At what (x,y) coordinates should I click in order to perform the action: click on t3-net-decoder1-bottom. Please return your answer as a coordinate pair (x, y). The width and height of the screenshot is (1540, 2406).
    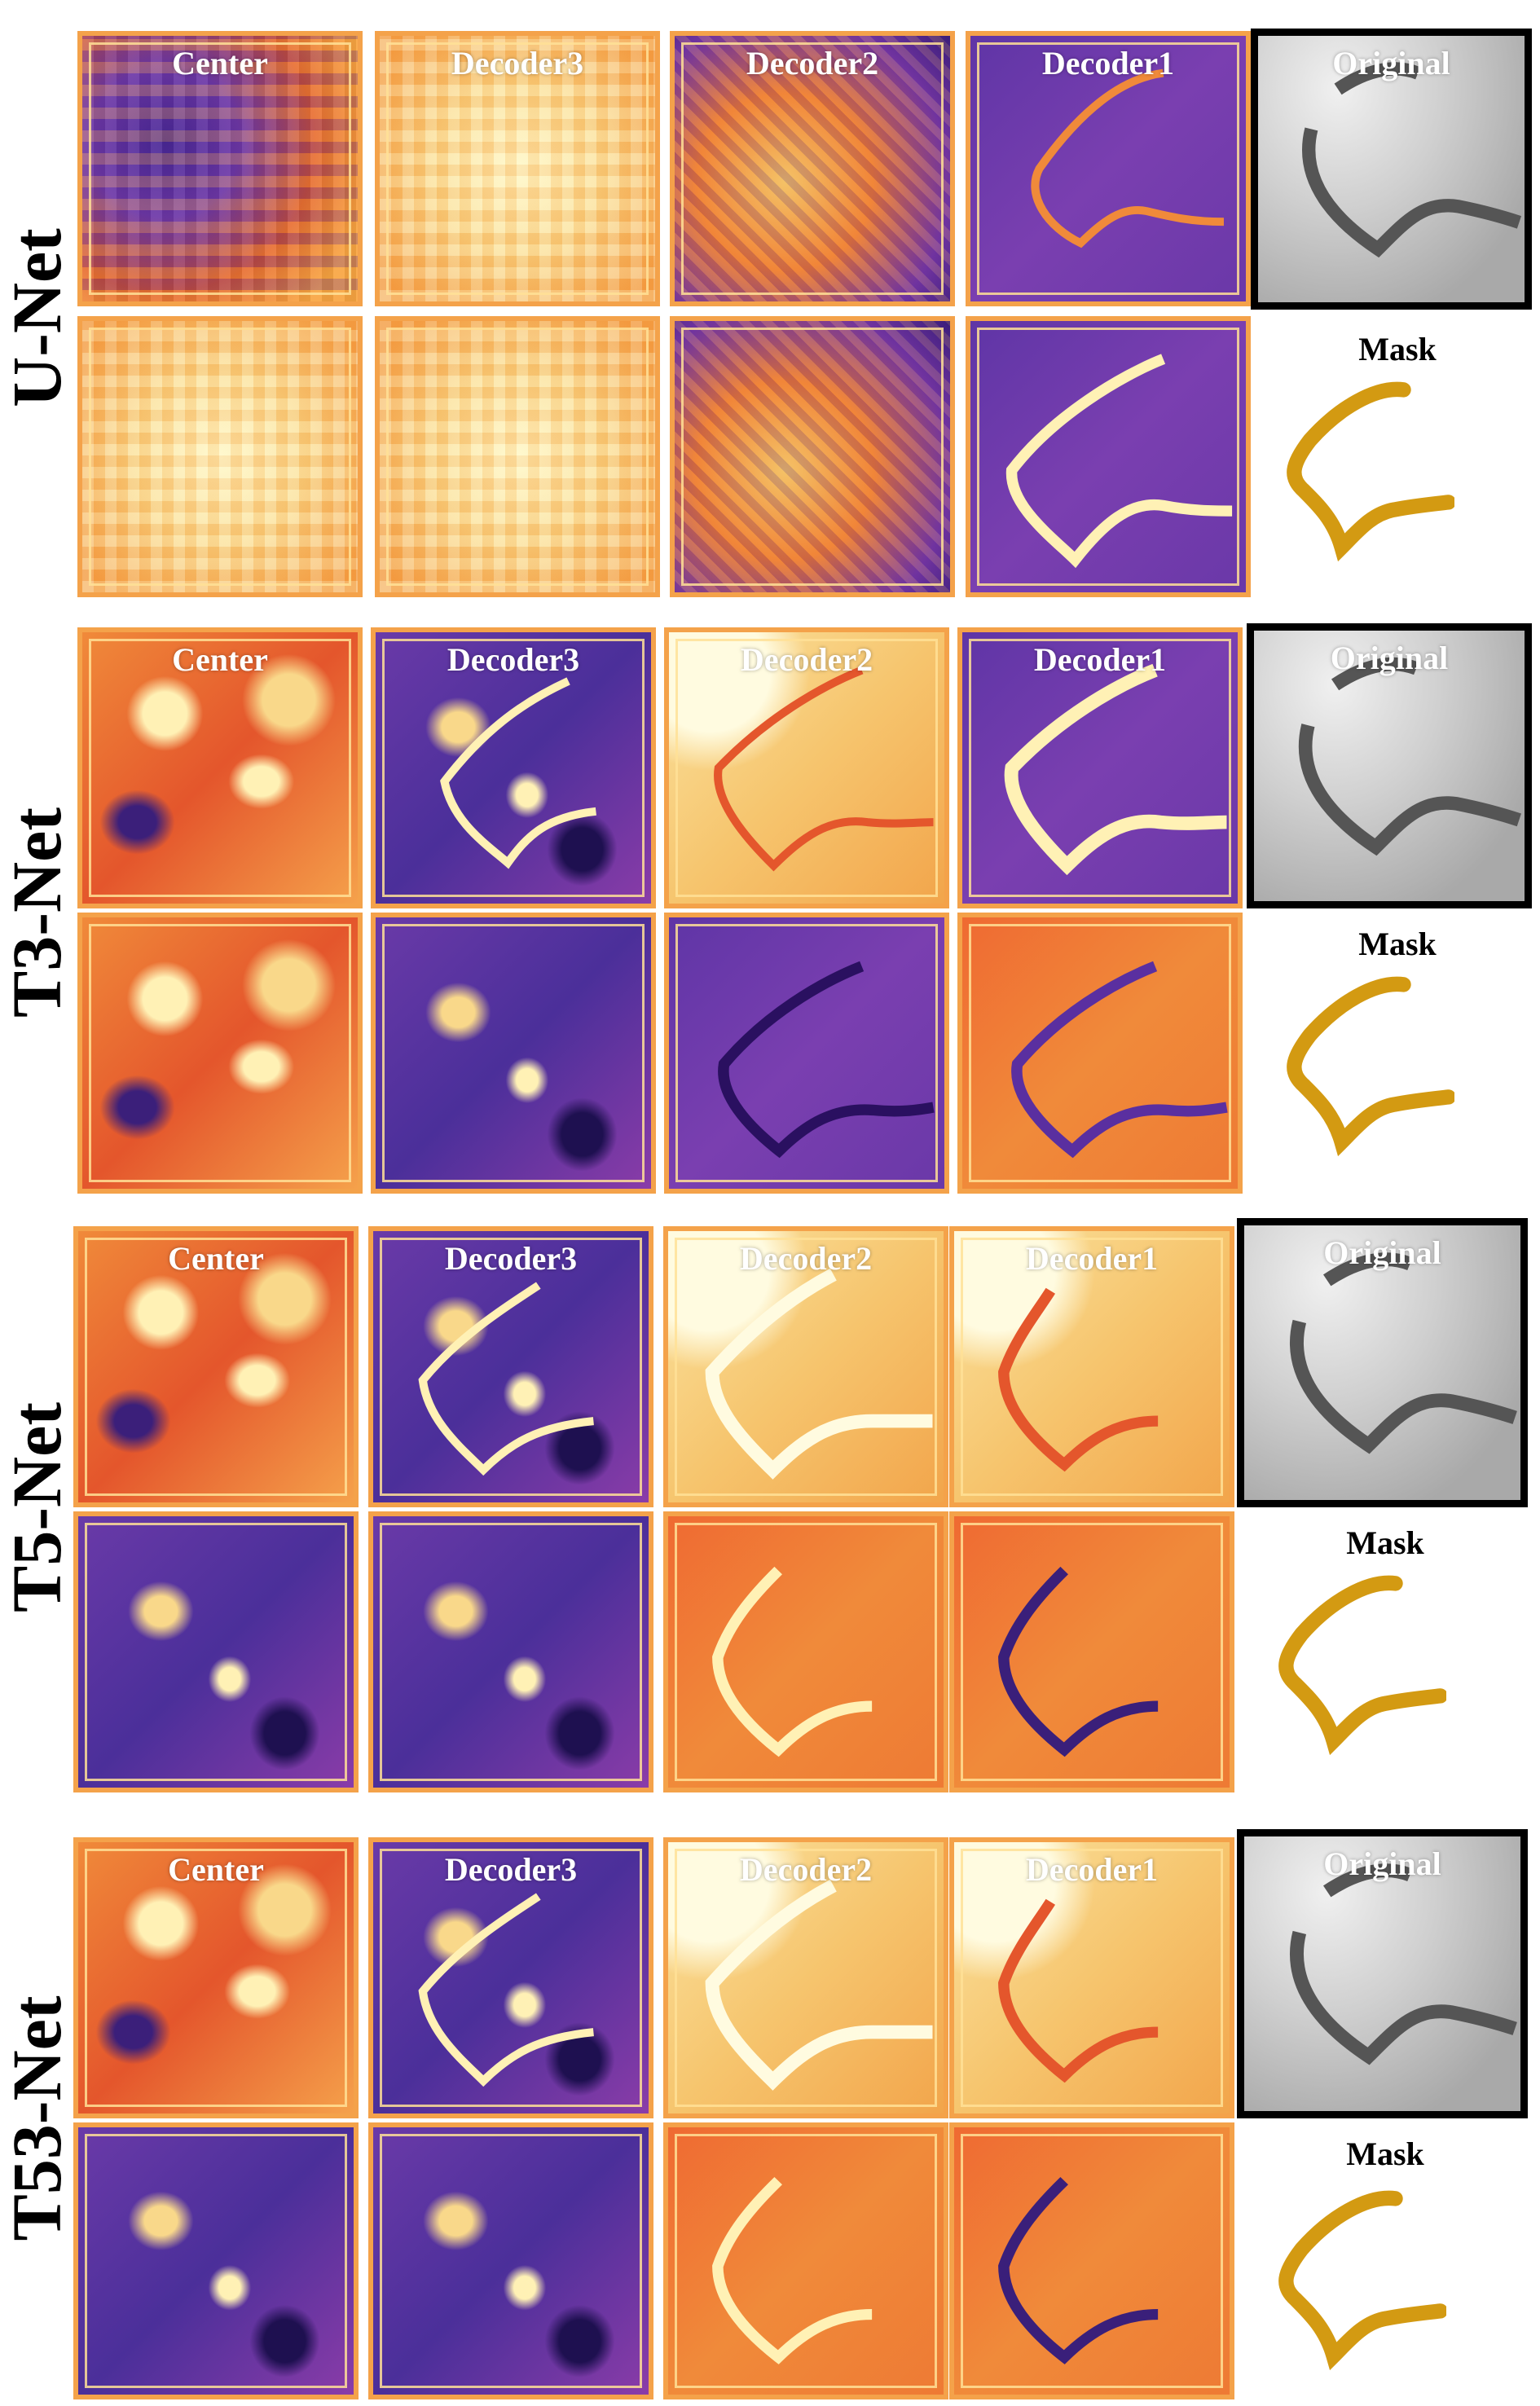
    Looking at the image, I should click on (1100, 1053).